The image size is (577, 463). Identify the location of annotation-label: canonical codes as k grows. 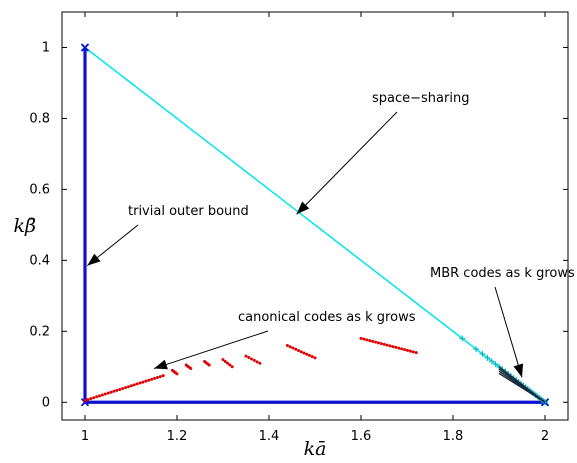
(327, 317).